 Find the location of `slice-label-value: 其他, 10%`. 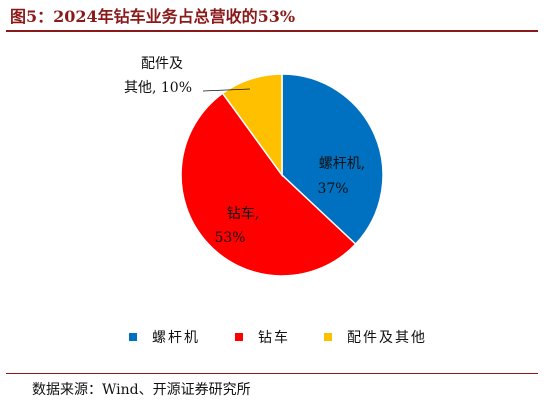

slice-label-value: 其他, 10% is located at coordinates (158, 88).